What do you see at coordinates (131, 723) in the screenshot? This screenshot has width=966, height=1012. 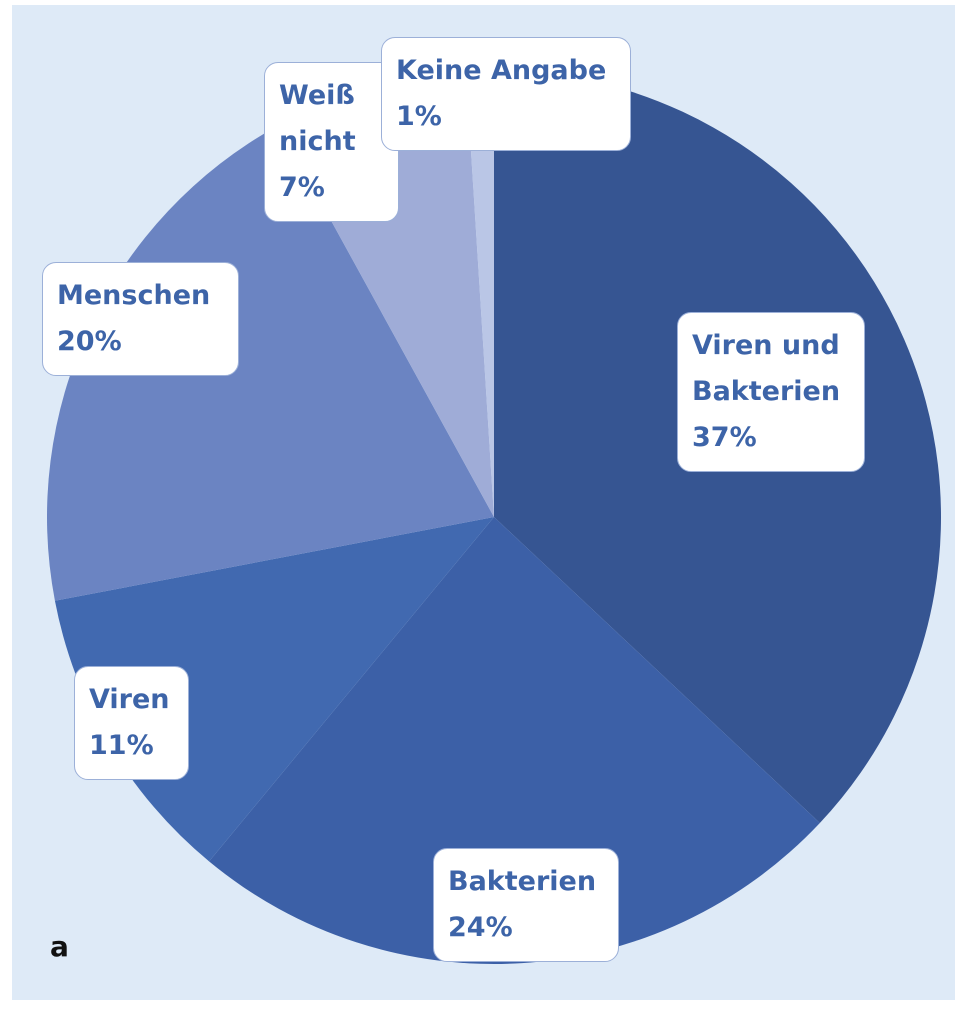 I see `data-label: Viren 11%` at bounding box center [131, 723].